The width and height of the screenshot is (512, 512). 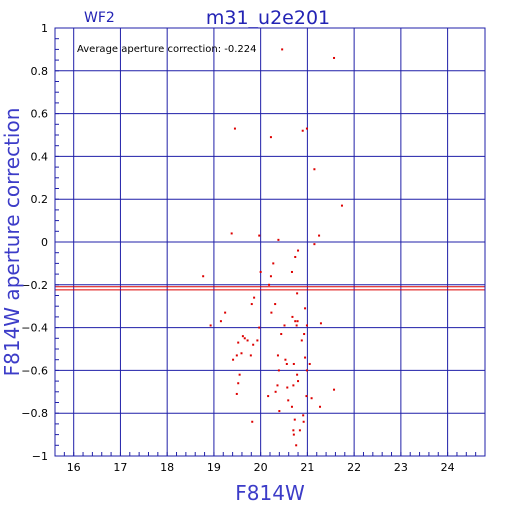 I want to click on y-tick-label: 0.6, so click(x=40, y=114).